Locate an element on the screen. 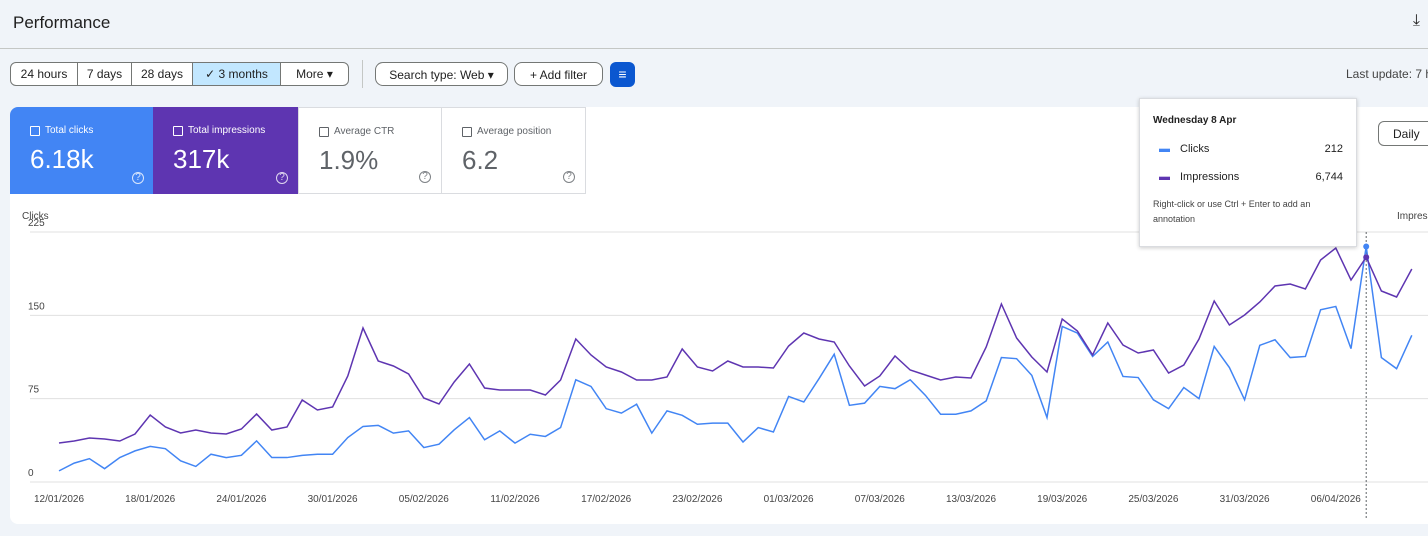 The width and height of the screenshot is (1428, 536). y-tick-label: 225 is located at coordinates (36, 223).